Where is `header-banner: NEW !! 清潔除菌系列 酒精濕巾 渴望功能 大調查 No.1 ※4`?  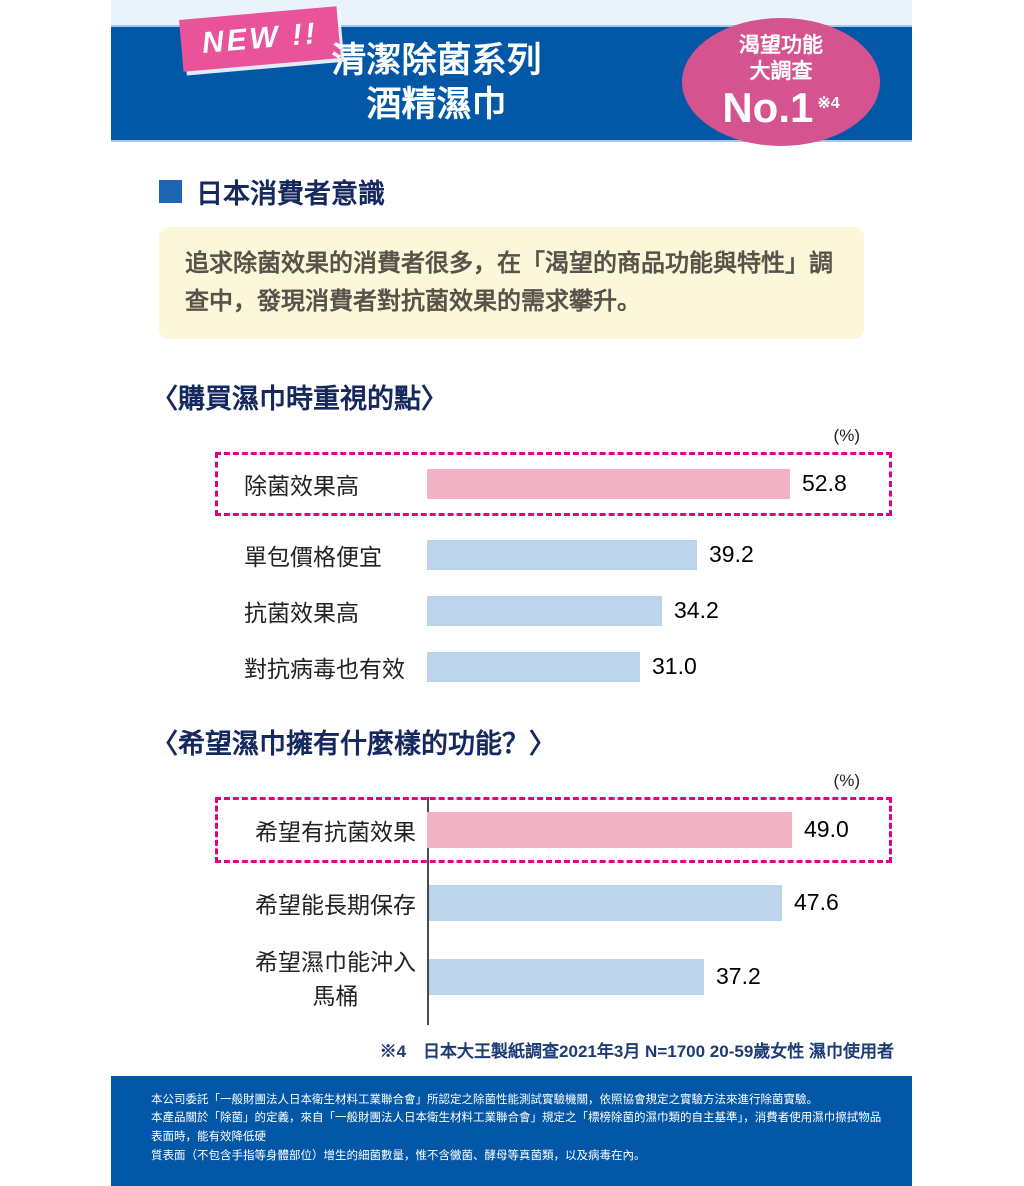
header-banner: NEW !! 清潔除菌系列 酒精濕巾 渴望功能 大調查 No.1 ※4 is located at coordinates (511, 76).